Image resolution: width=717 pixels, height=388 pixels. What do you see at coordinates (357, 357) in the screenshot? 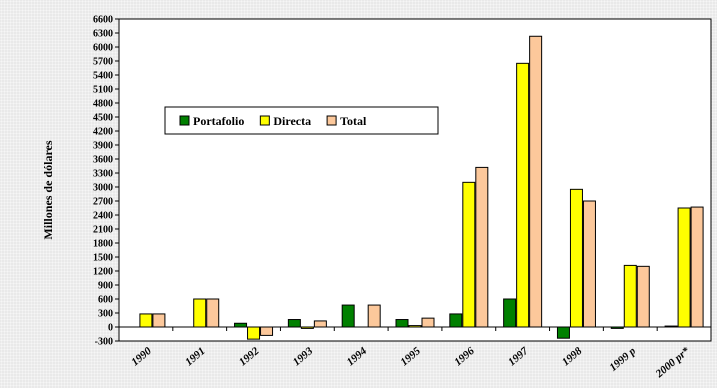
I see `x-tick-label: 1994` at bounding box center [357, 357].